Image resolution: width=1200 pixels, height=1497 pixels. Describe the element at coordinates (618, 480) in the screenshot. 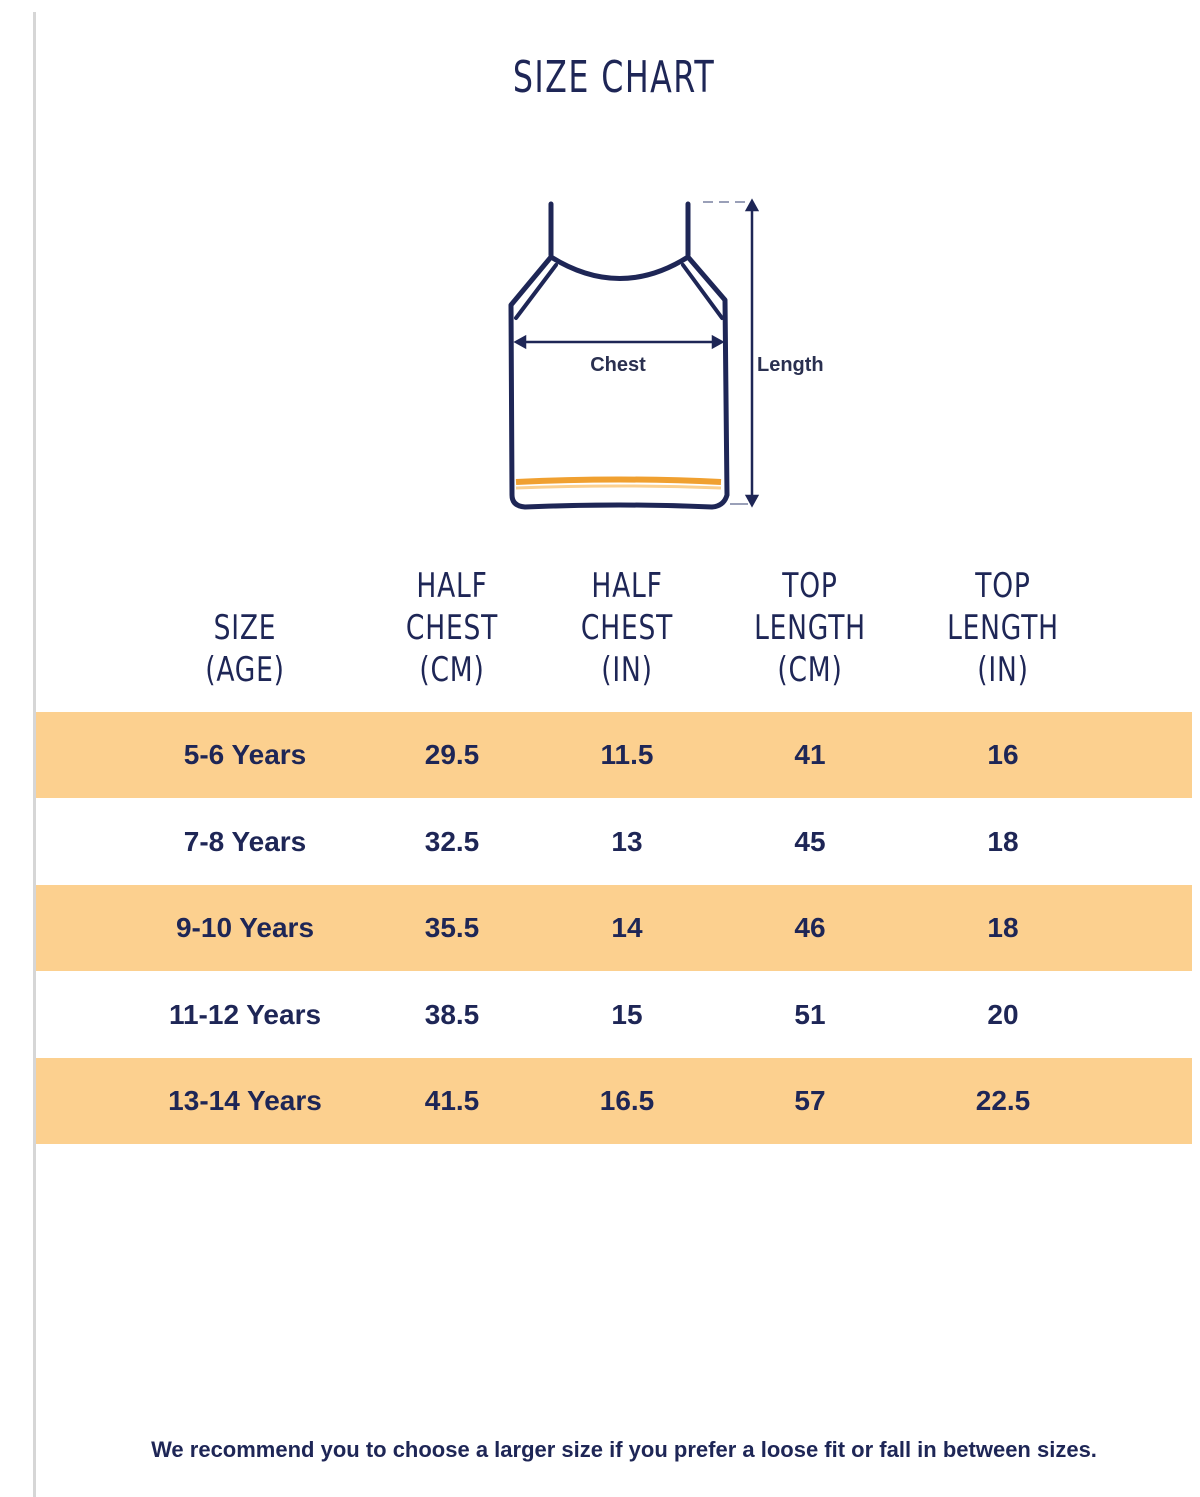

I see `hem-stripe` at that location.